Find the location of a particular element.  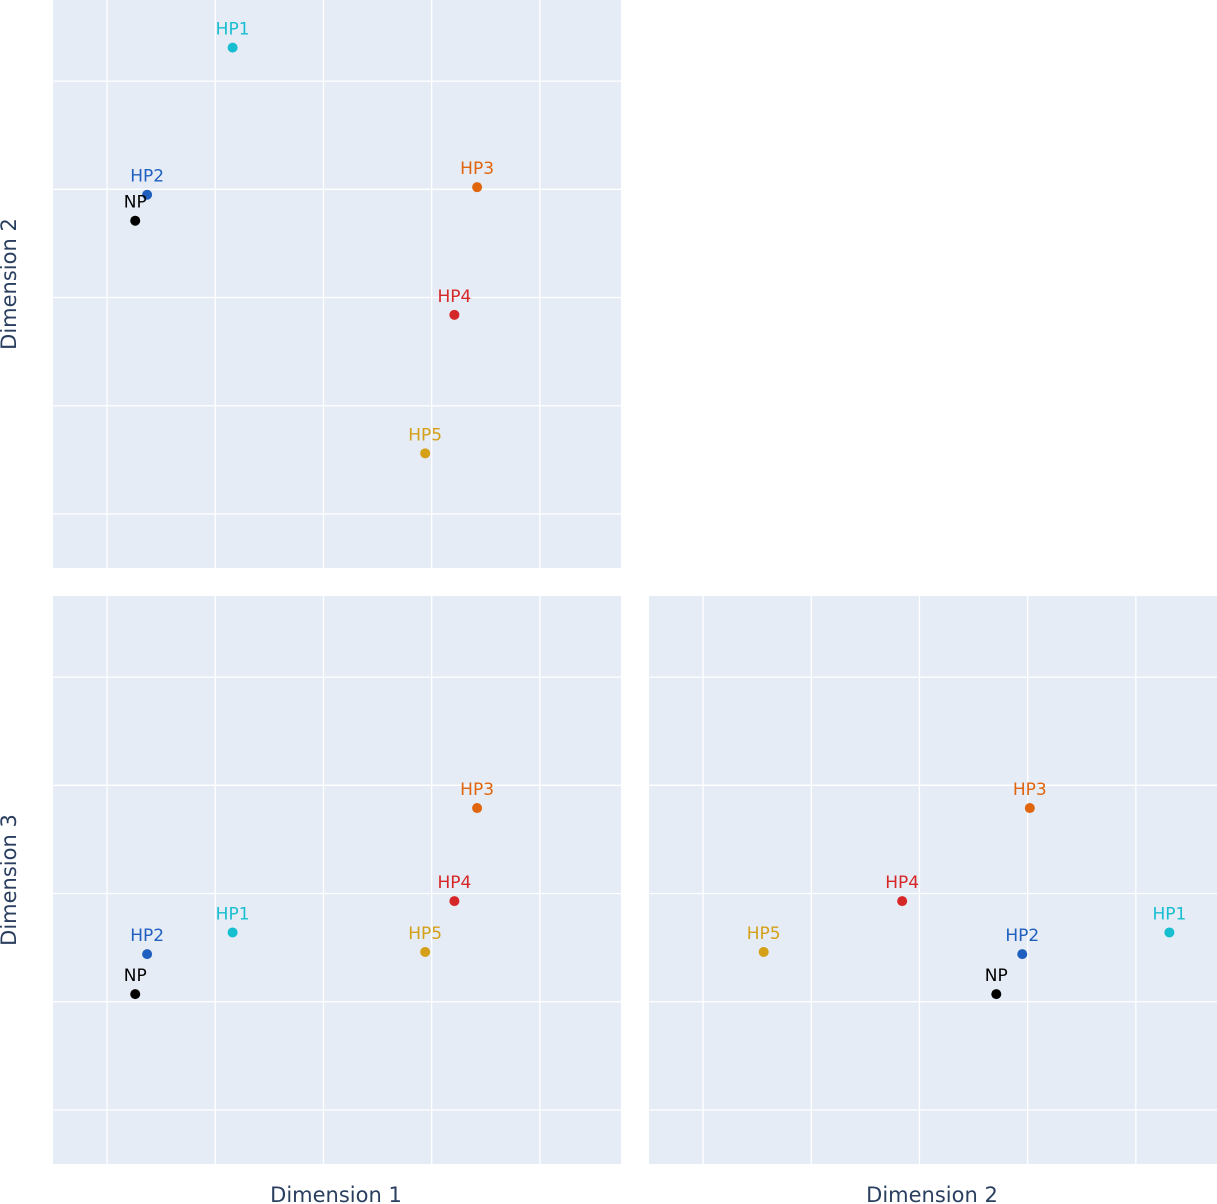

y-axis-title-dimension-3: Dimension 3 is located at coordinates (10, 880).